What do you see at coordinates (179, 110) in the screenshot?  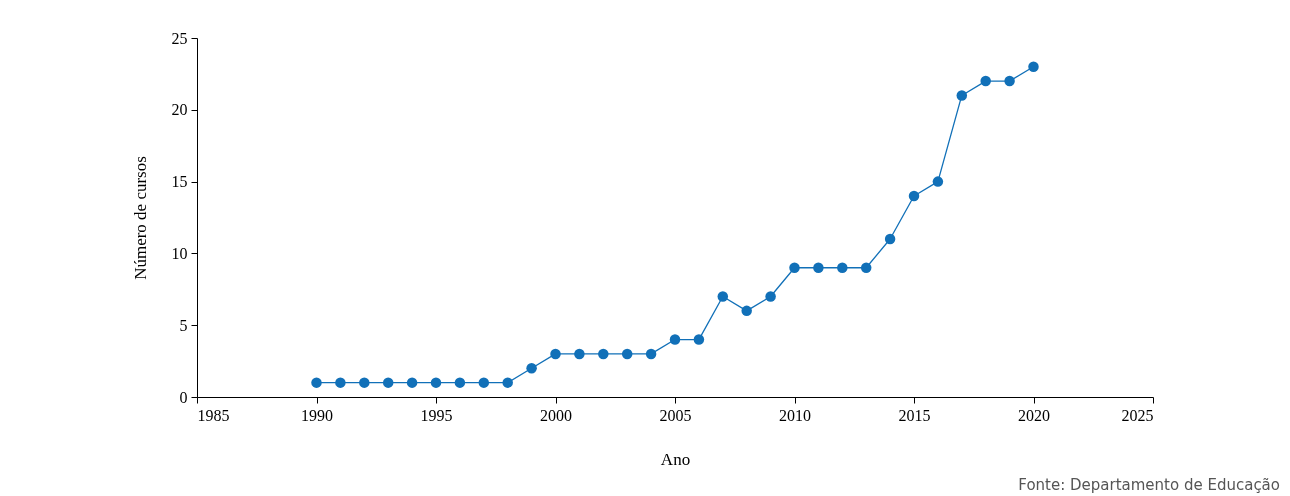 I see `y-tick-label: 20` at bounding box center [179, 110].